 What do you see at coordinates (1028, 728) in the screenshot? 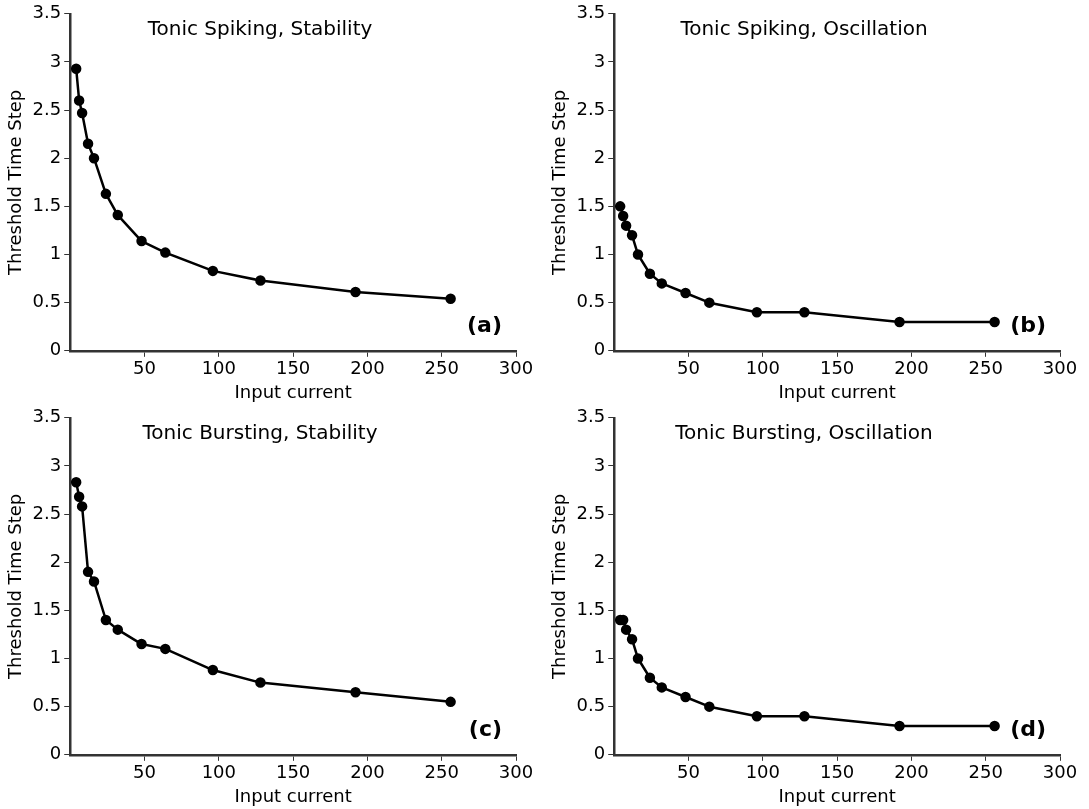
I see `annotation: (d)` at bounding box center [1028, 728].